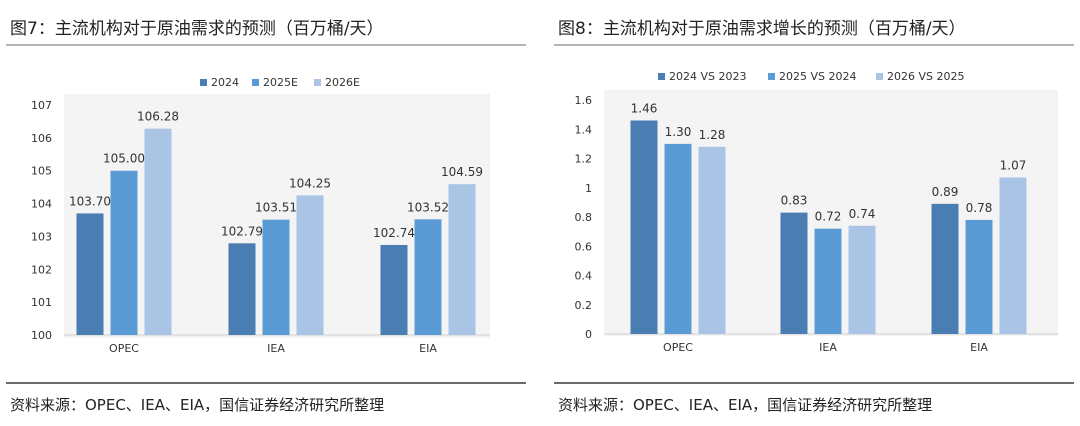 Image resolution: width=1080 pixels, height=426 pixels. I want to click on fig7-ytick-label: 106, so click(41, 138).